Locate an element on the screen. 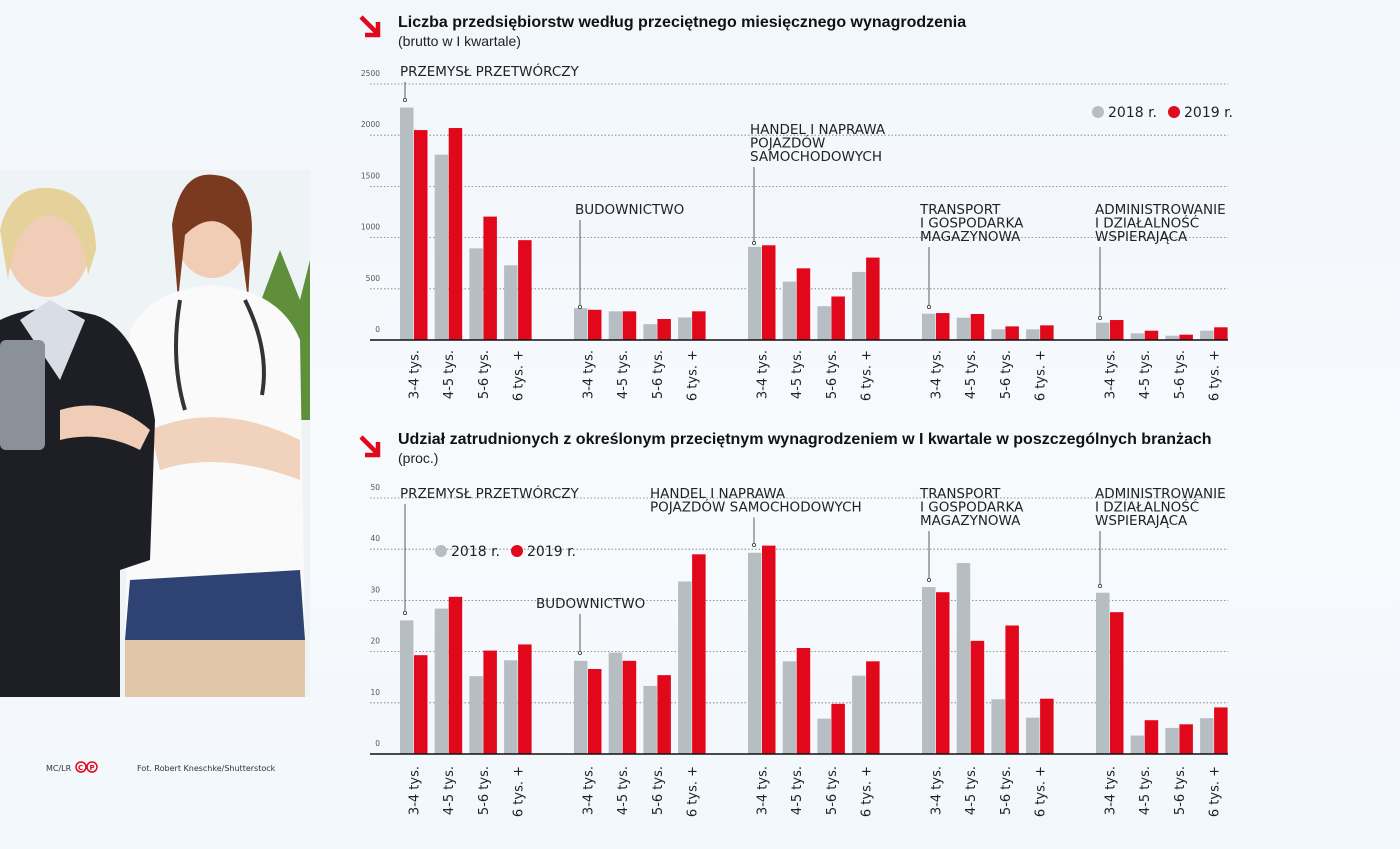  cp-logo-icon: C P is located at coordinates (86, 767).